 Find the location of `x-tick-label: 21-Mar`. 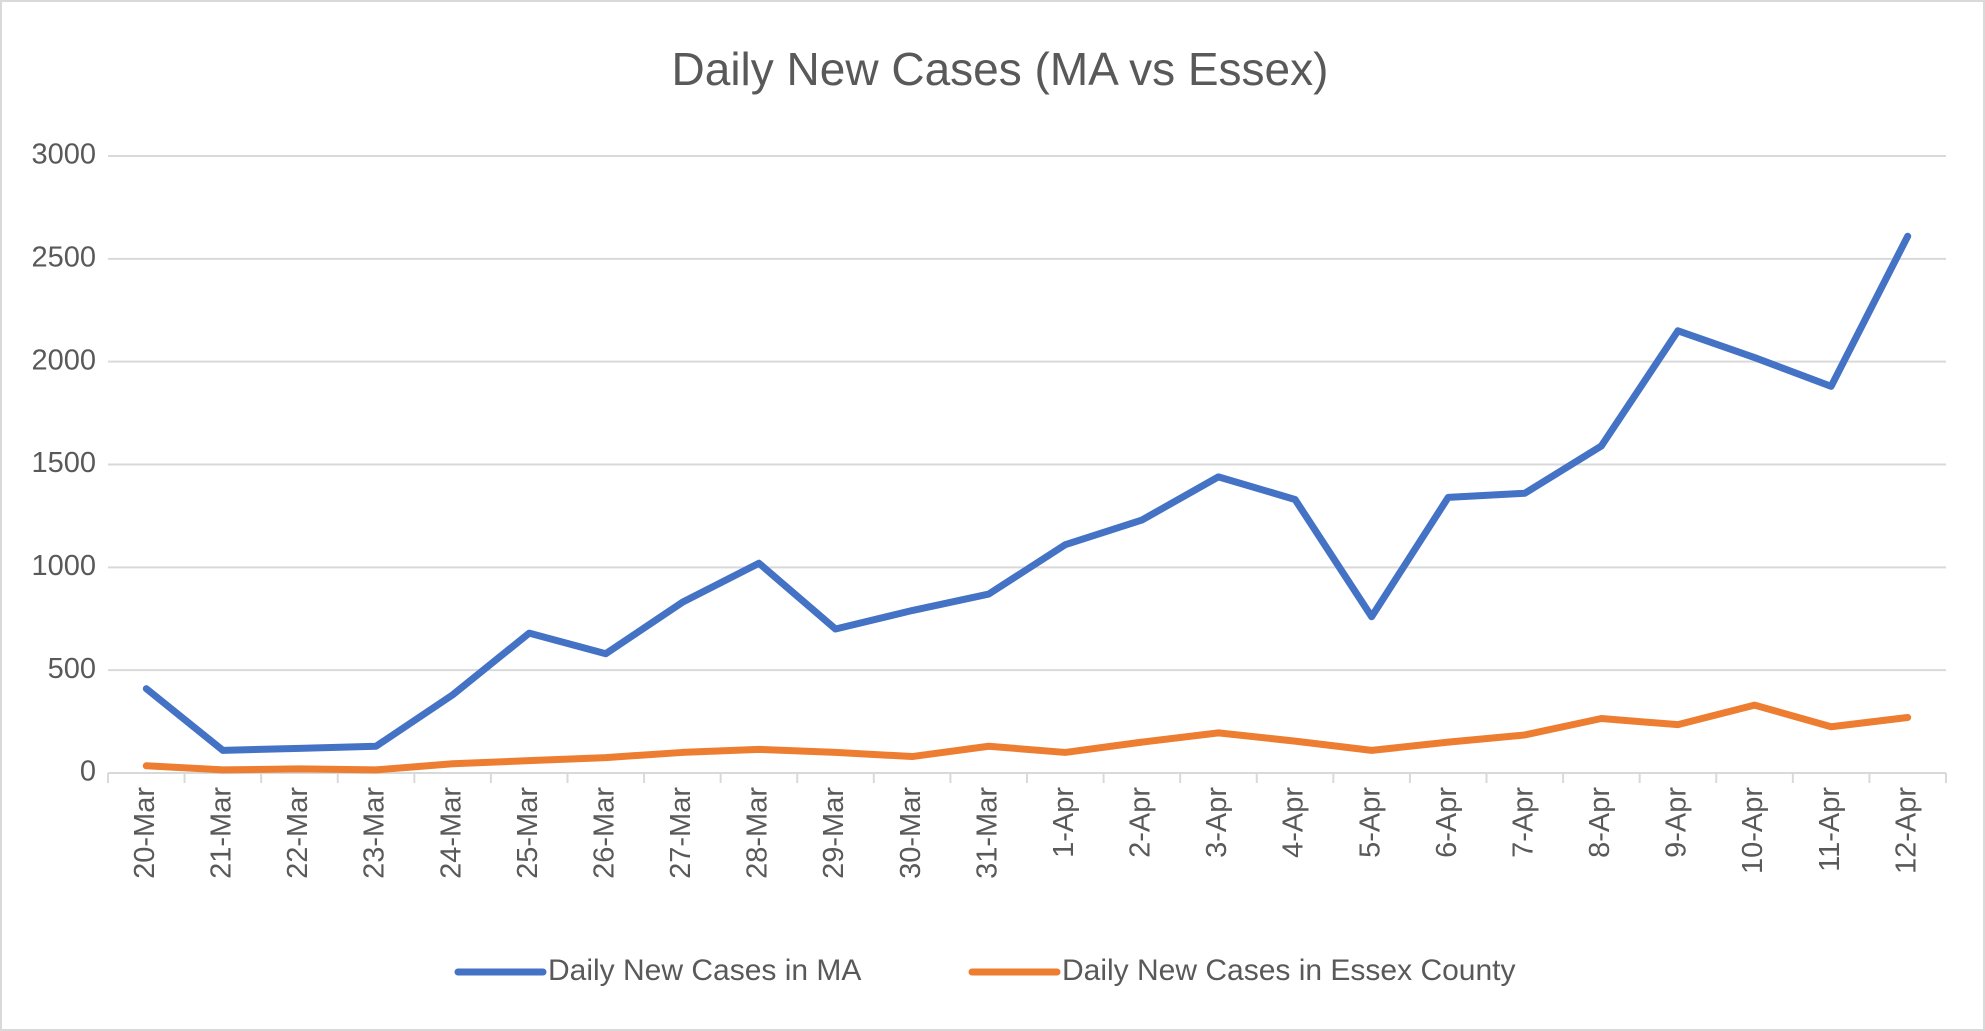

x-tick-label: 21-Mar is located at coordinates (222, 833).